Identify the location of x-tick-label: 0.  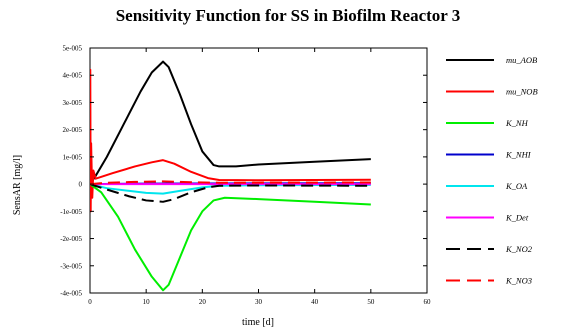
(90, 302).